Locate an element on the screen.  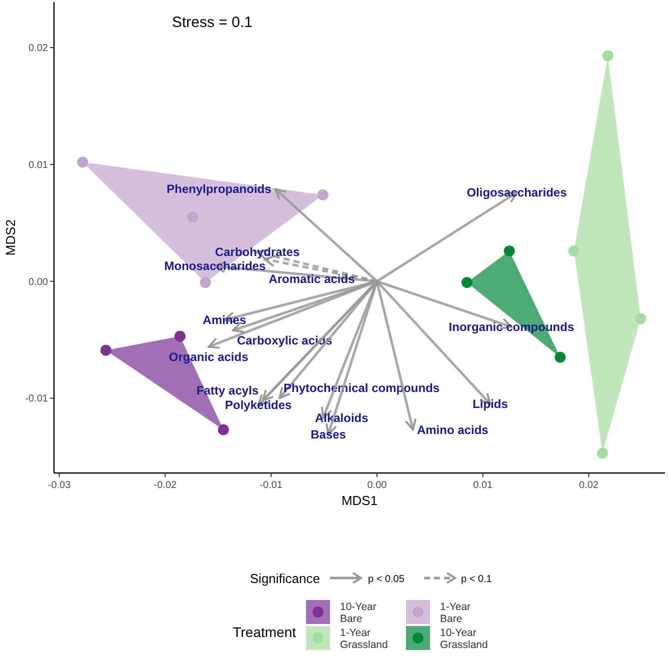
series-label: Bases is located at coordinates (328, 434).